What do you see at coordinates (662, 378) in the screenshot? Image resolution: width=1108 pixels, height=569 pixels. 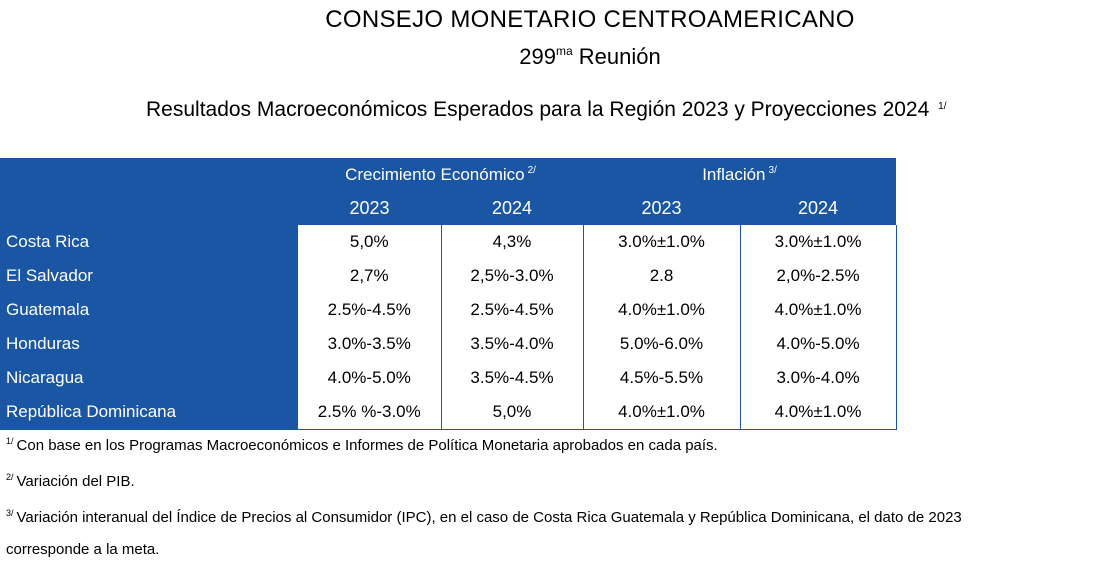 I see `inflation-2023-cell: 4.5%-5.5%` at bounding box center [662, 378].